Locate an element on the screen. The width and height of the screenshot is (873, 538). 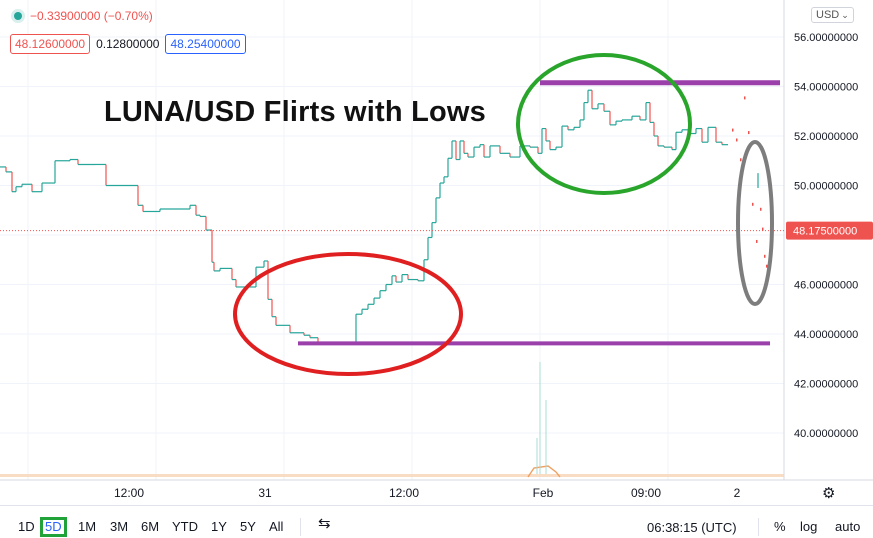
resistance-highlight-circle is located at coordinates (604, 124).